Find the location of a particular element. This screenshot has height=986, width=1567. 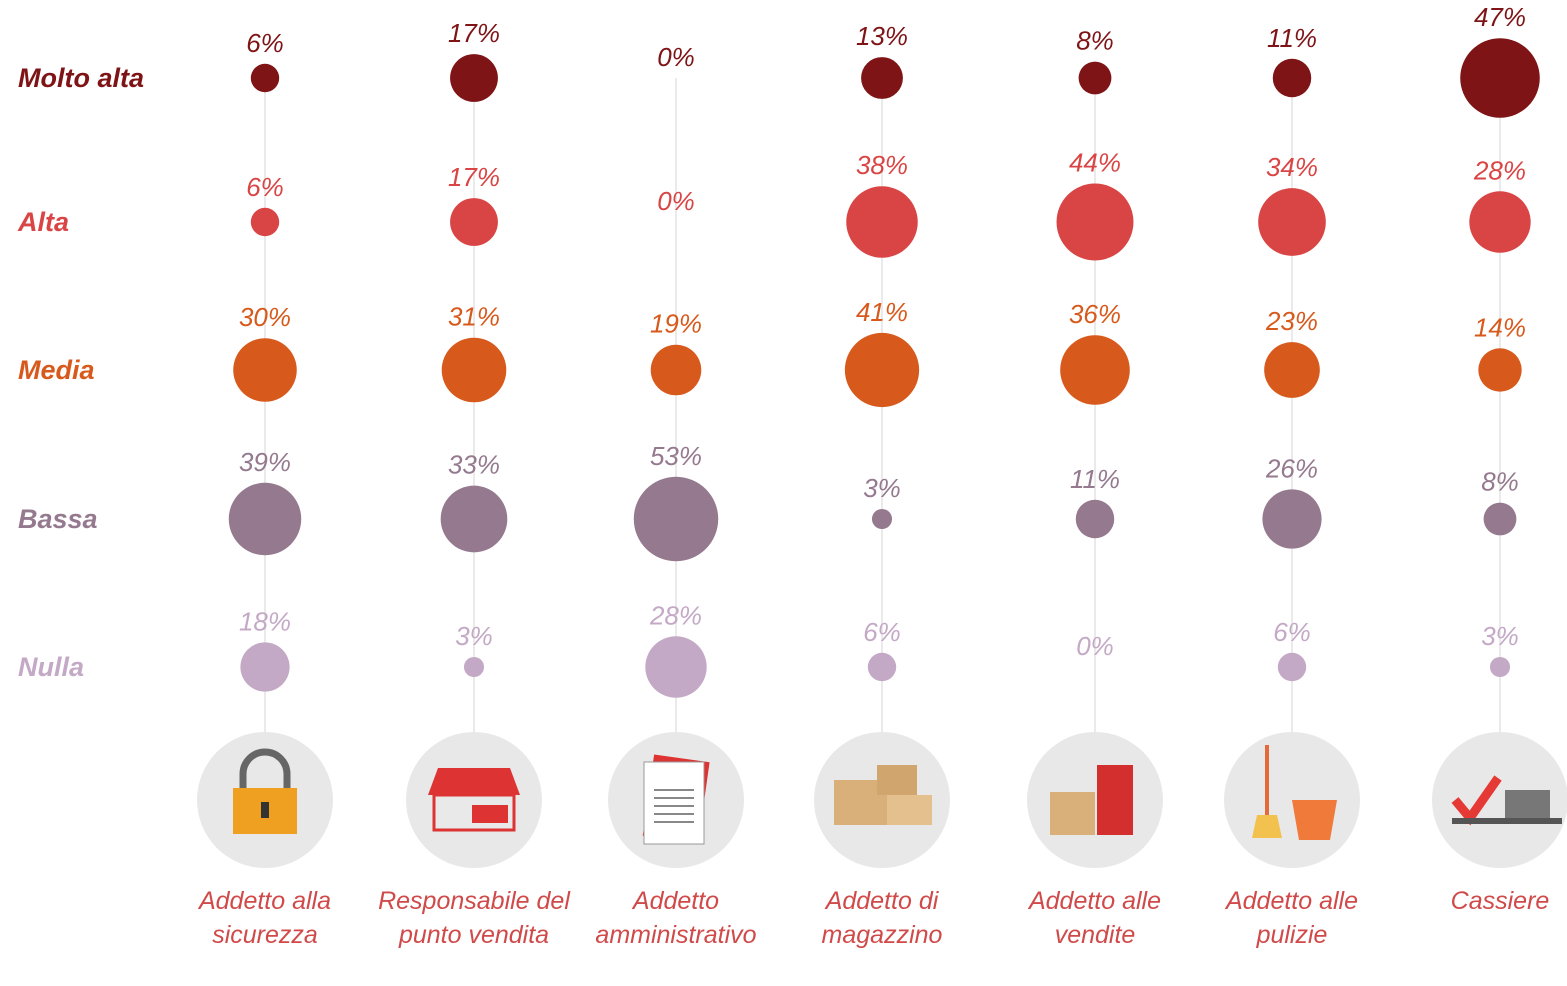

value-label: 47% is located at coordinates (1500, 17).